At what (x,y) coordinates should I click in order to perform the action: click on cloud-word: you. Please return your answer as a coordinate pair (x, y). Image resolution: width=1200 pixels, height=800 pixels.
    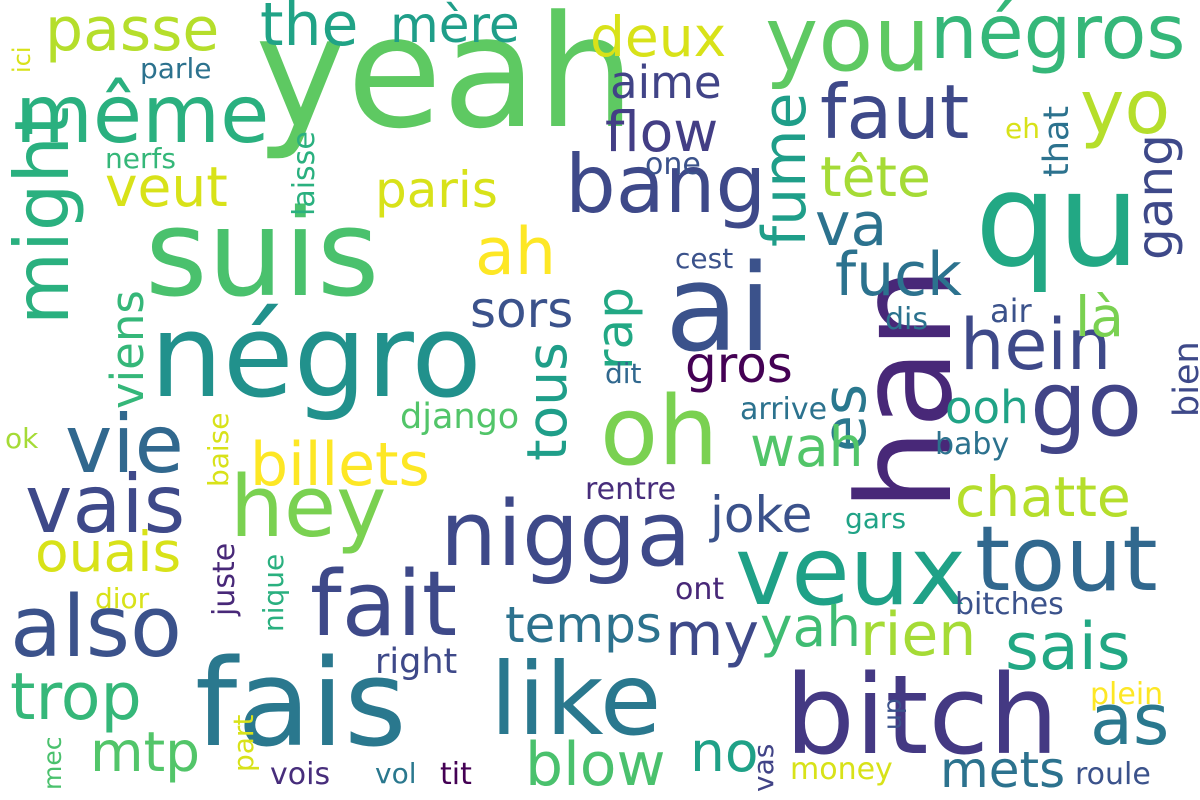
    Looking at the image, I should click on (848, 46).